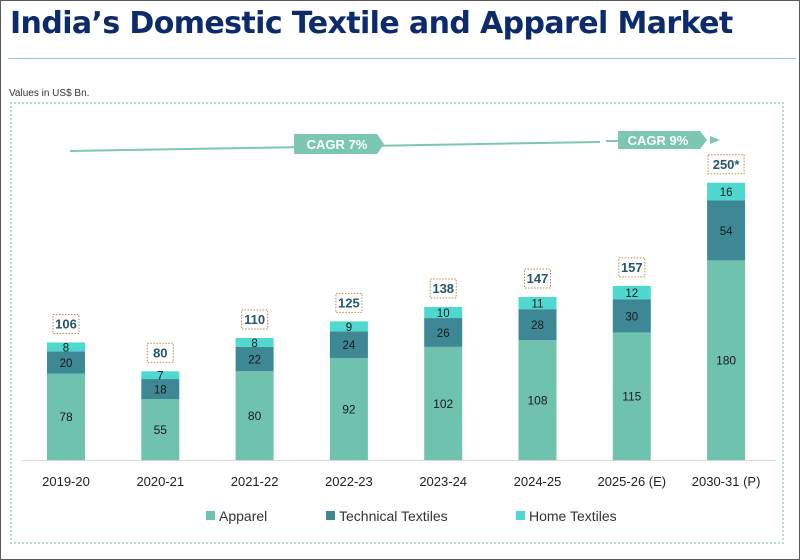 Image resolution: width=800 pixels, height=560 pixels. I want to click on legend-label-home-textiles: Home Textiles, so click(573, 516).